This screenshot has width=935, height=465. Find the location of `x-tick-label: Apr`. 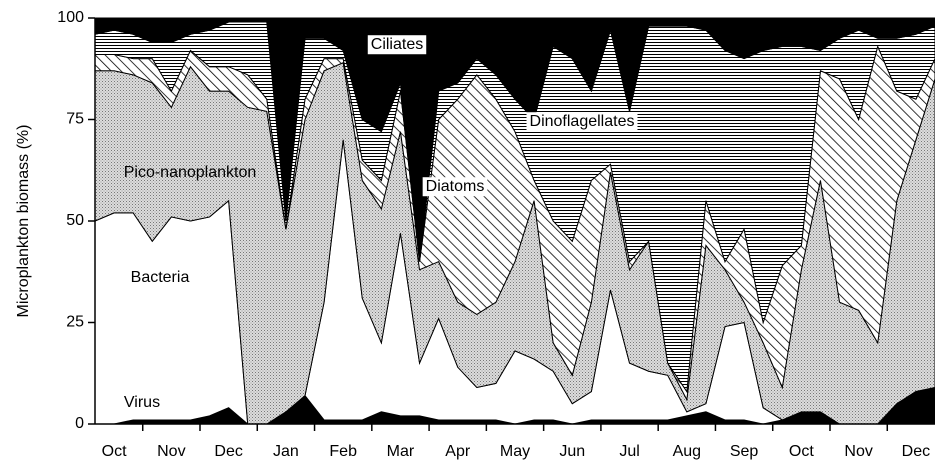

x-tick-label: Apr is located at coordinates (458, 451).